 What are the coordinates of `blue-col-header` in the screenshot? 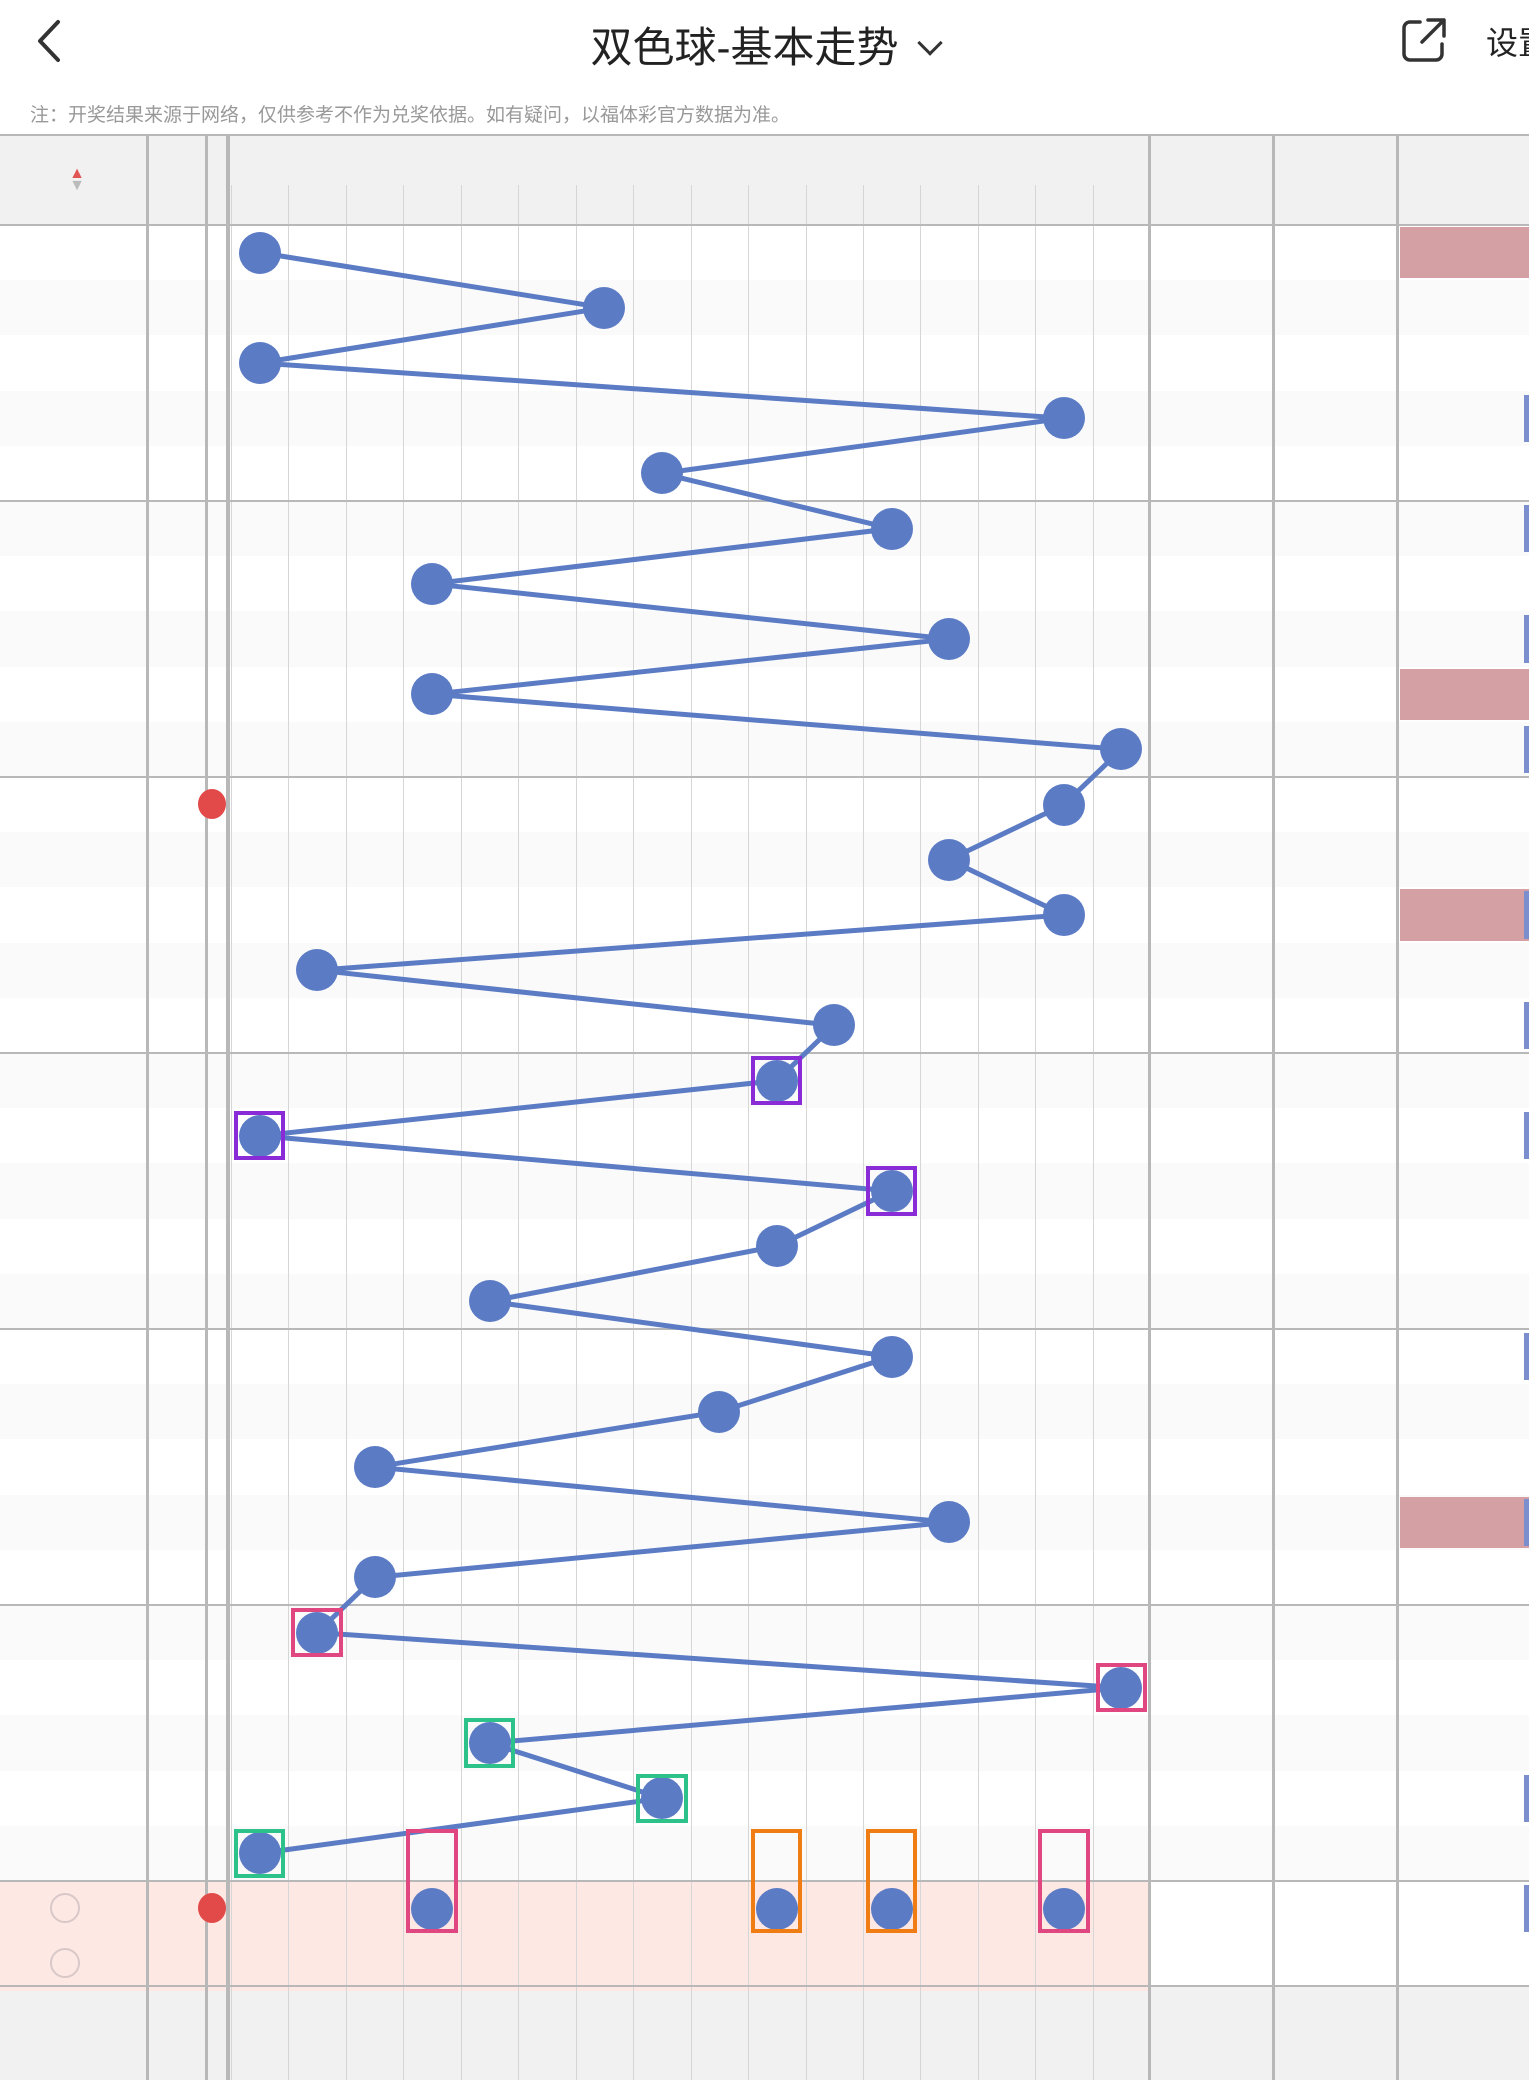 It's located at (604, 202).